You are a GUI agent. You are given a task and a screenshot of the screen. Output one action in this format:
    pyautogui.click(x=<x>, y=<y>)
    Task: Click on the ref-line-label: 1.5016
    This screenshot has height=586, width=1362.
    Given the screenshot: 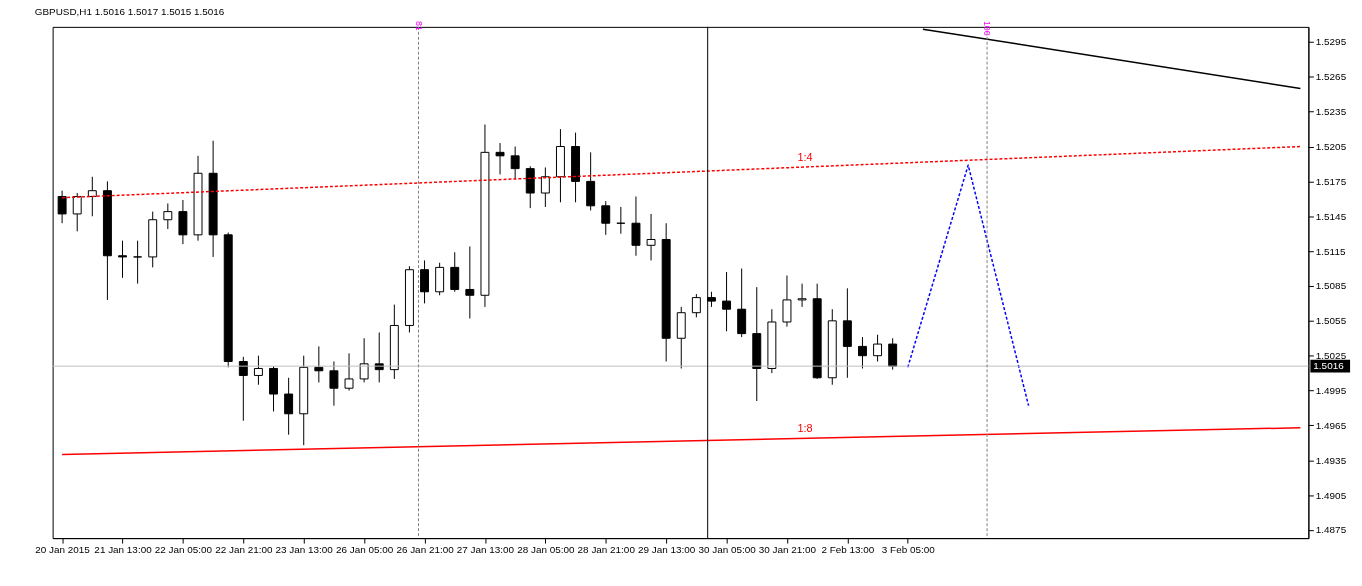 What is the action you would take?
    pyautogui.click(x=1329, y=366)
    